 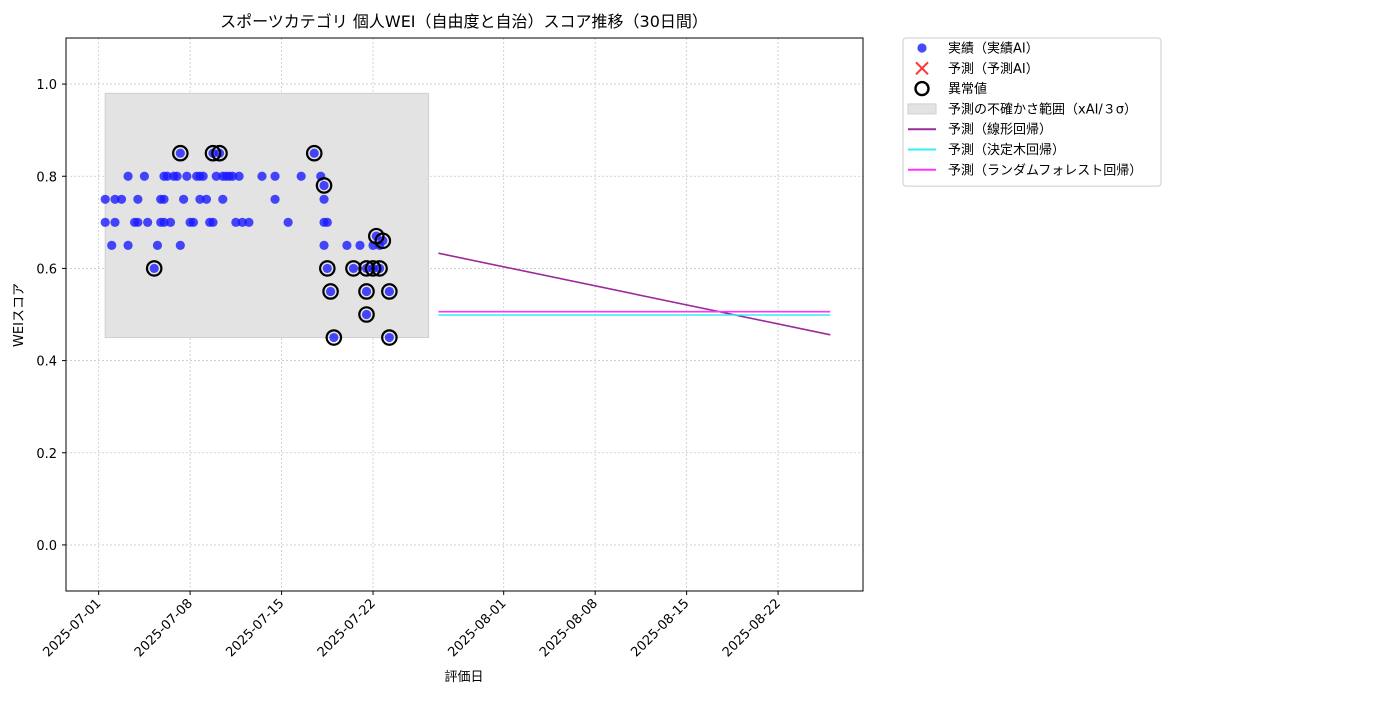 What do you see at coordinates (255, 628) in the screenshot?
I see `x-tick-label: 2025-07-15` at bounding box center [255, 628].